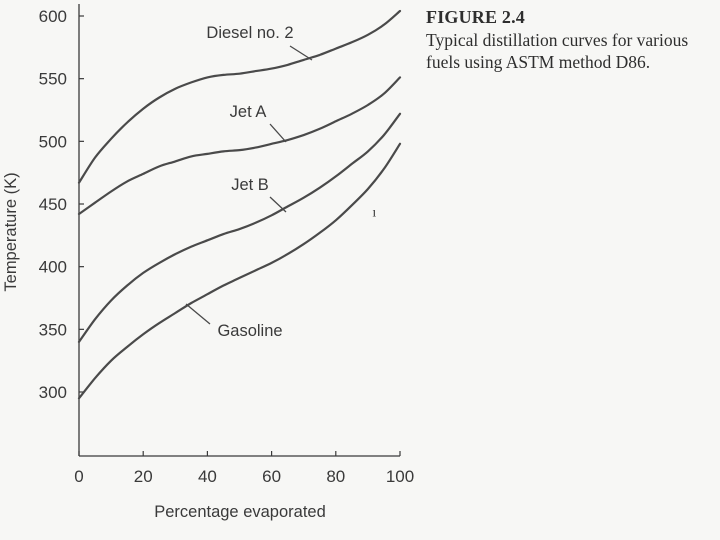  I want to click on x-tick-label-60: 60, so click(271, 476).